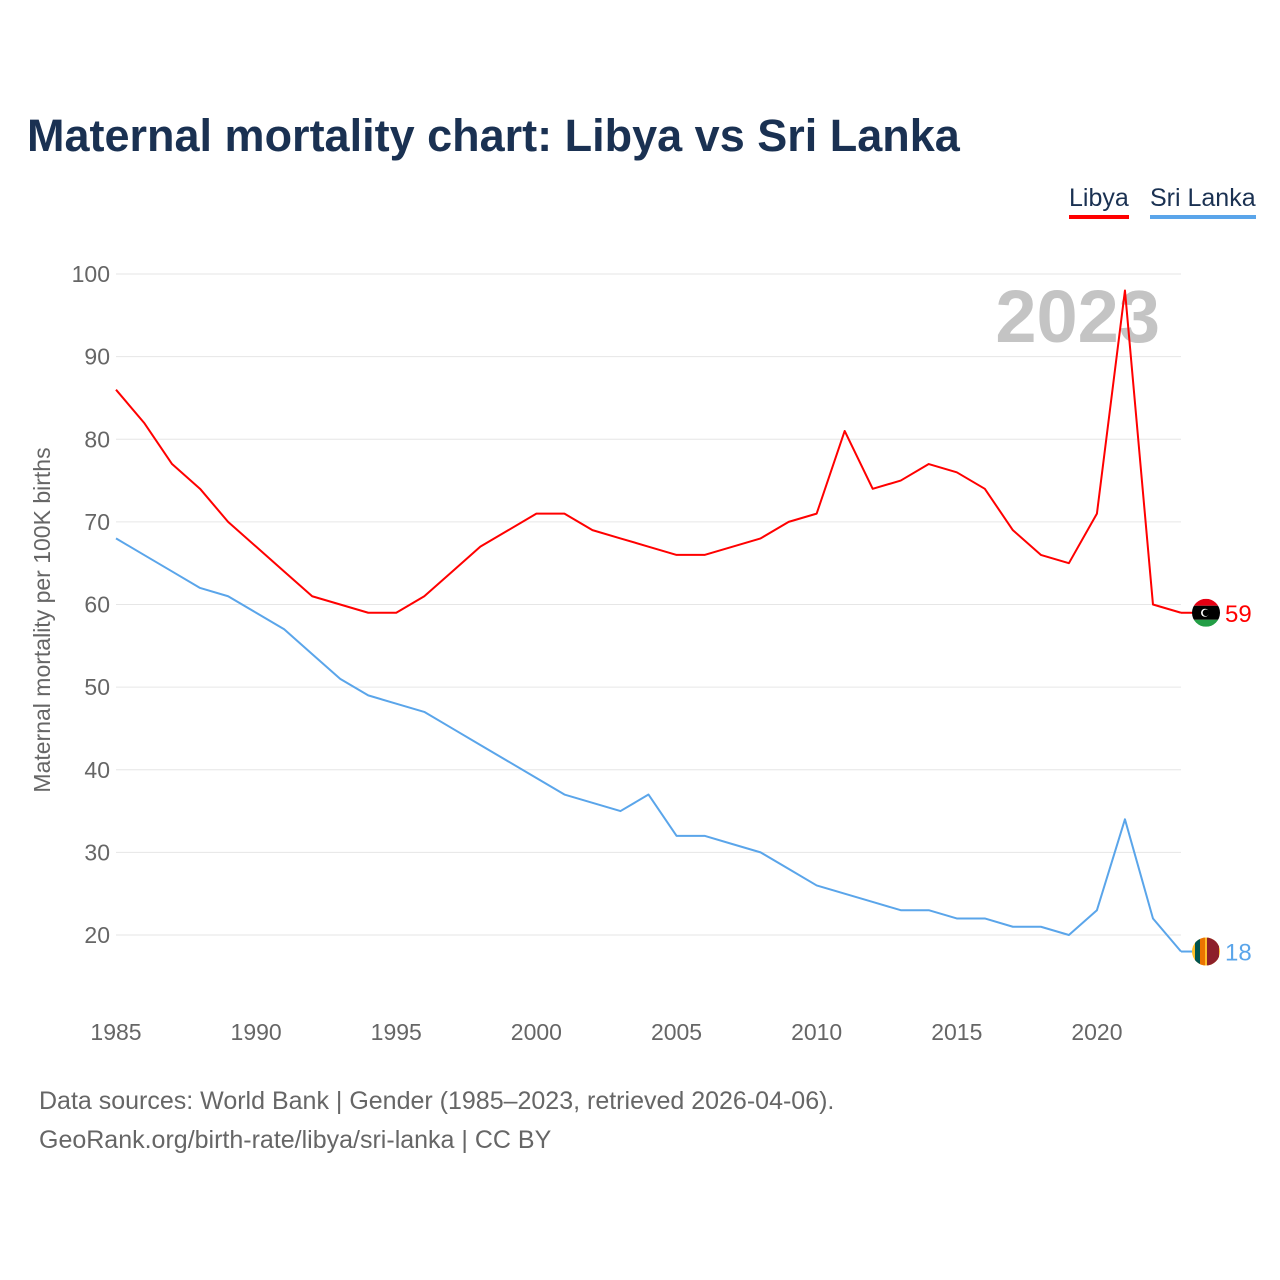  I want to click on y-tick-label: 40, so click(97, 770).